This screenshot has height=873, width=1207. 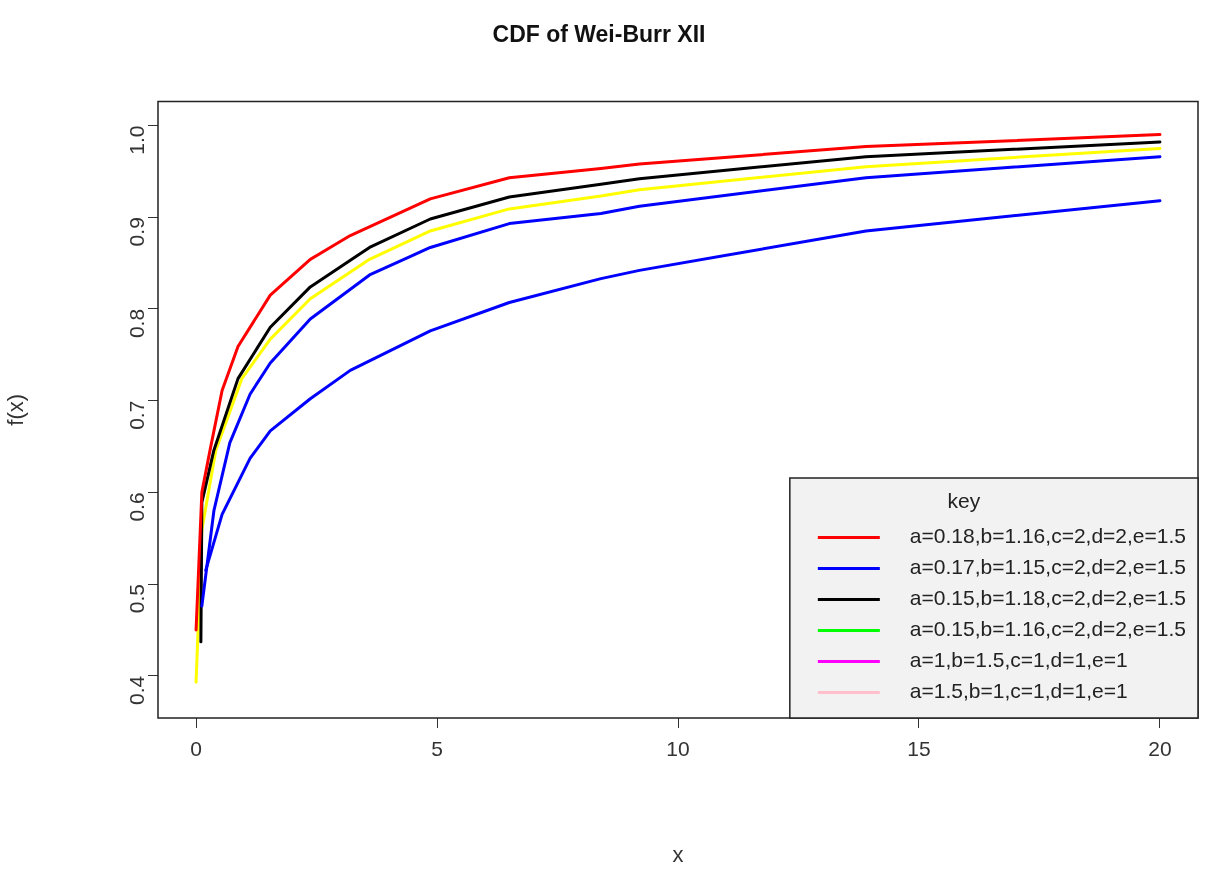 I want to click on y-tick-label: 0.6, so click(x=136, y=507).